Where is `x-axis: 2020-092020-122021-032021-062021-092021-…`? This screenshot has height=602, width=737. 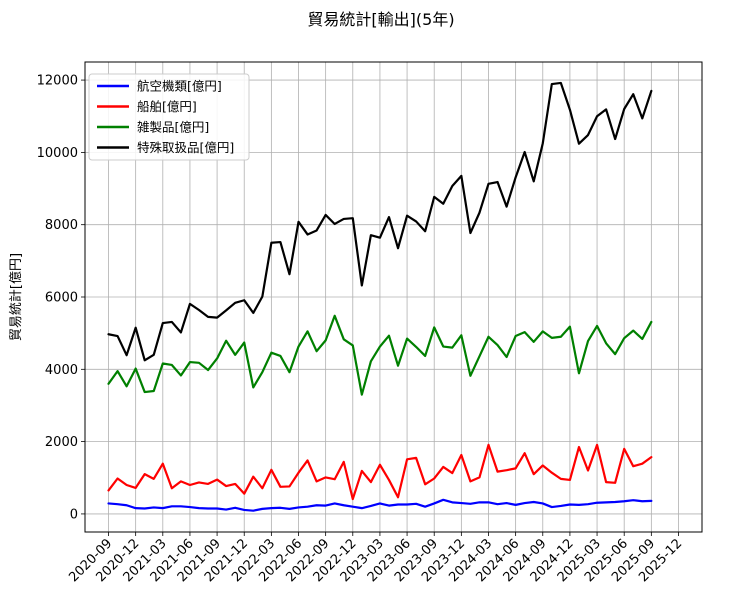
x-axis: 2020-092020-122021-032021-062021-092021-… is located at coordinates (375, 558).